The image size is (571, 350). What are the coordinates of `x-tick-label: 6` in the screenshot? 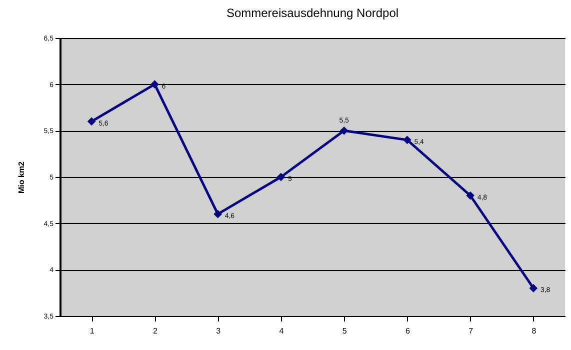 It's located at (407, 331).